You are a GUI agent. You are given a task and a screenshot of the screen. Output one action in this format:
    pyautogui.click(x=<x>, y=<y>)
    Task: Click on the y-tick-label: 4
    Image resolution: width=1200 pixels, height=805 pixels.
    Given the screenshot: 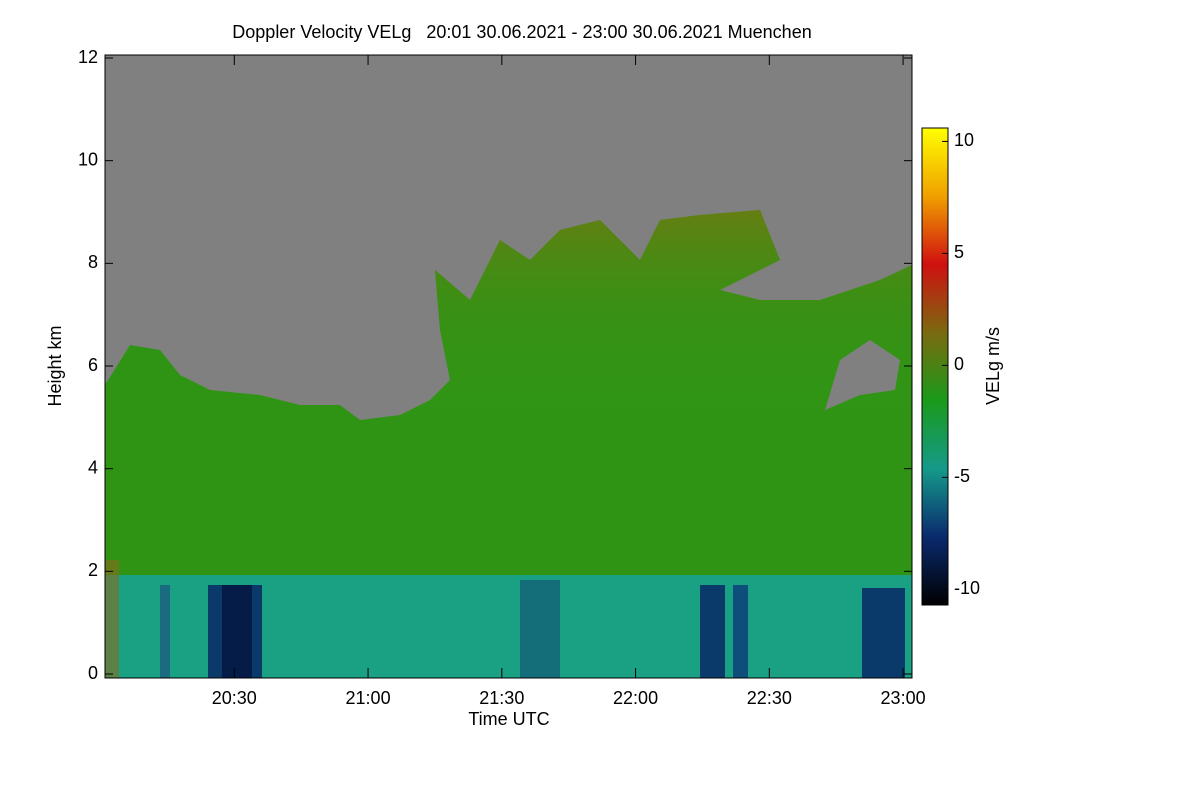 What is the action you would take?
    pyautogui.click(x=93, y=467)
    